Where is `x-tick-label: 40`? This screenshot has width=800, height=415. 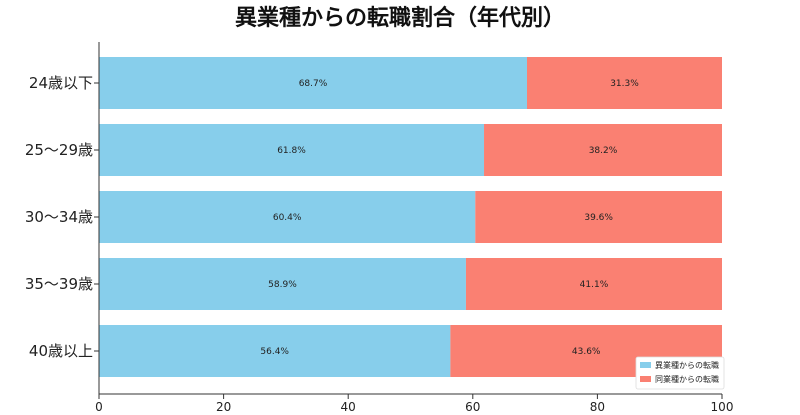
x-tick-label: 40 is located at coordinates (348, 407).